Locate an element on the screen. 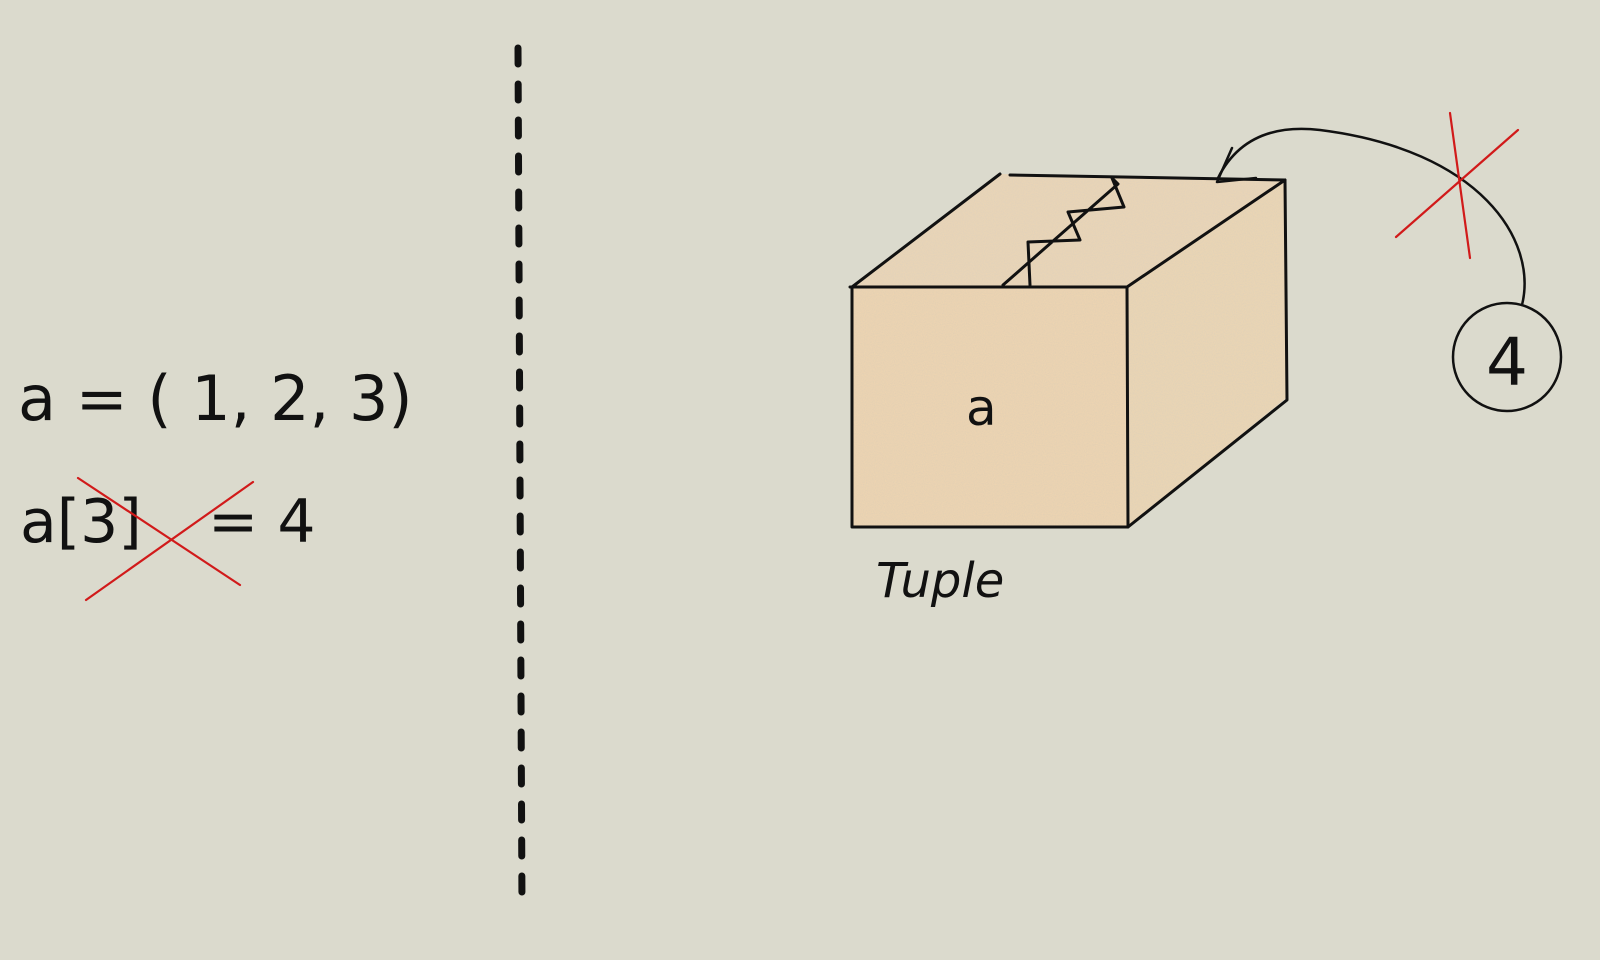 This screenshot has height=960, width=1600. code-panel: a = ( 1, 2, 3) a[3] = 4 is located at coordinates (215, 482).